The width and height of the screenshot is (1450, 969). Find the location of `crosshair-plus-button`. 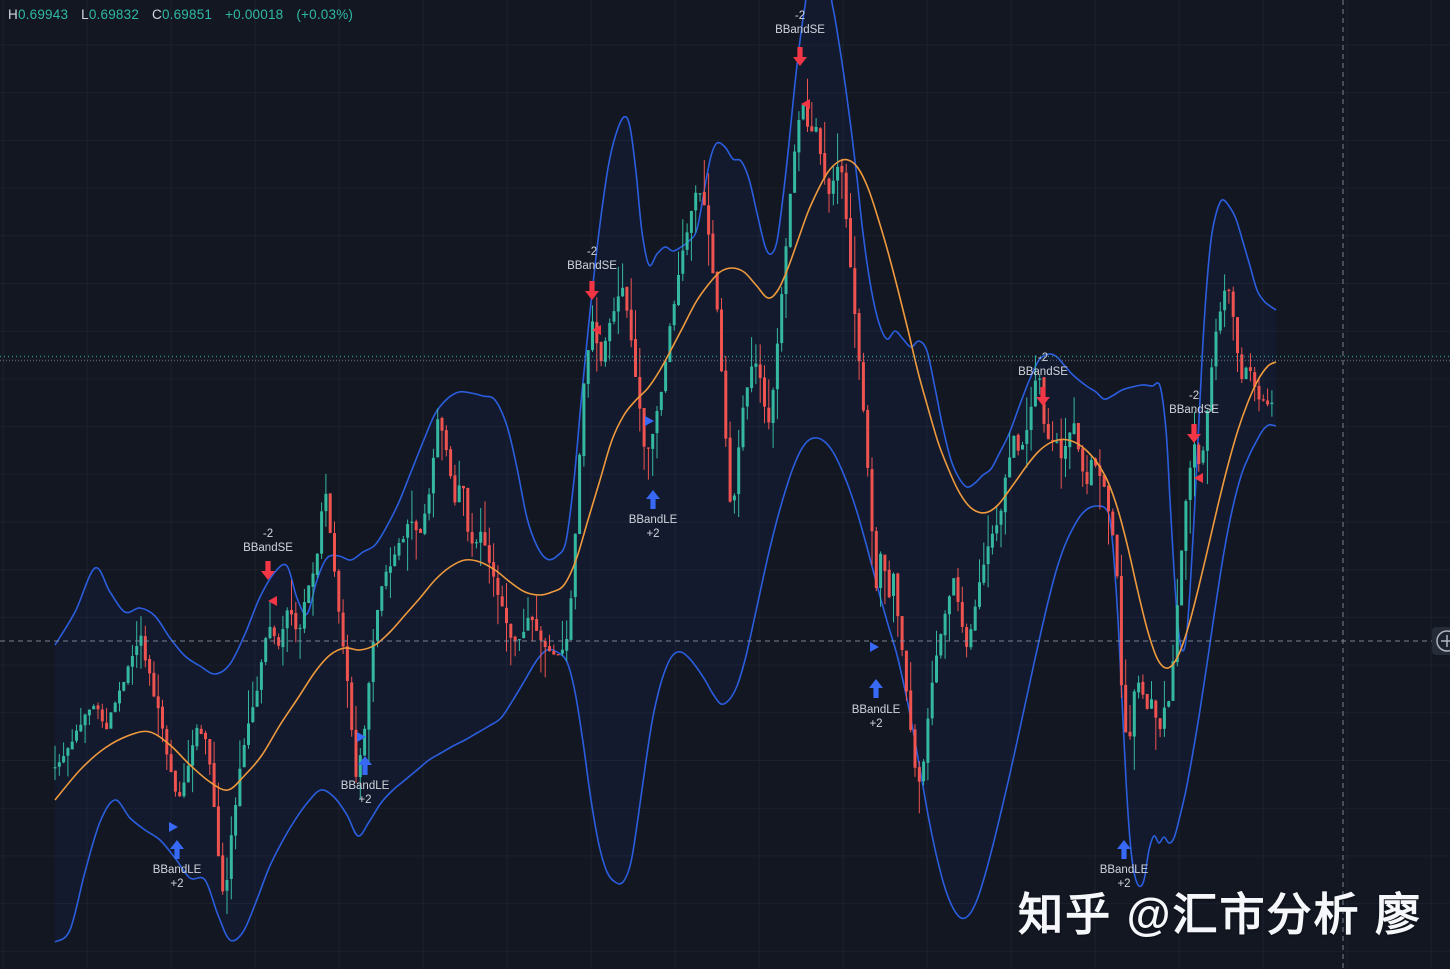

crosshair-plus-button is located at coordinates (1441, 641).